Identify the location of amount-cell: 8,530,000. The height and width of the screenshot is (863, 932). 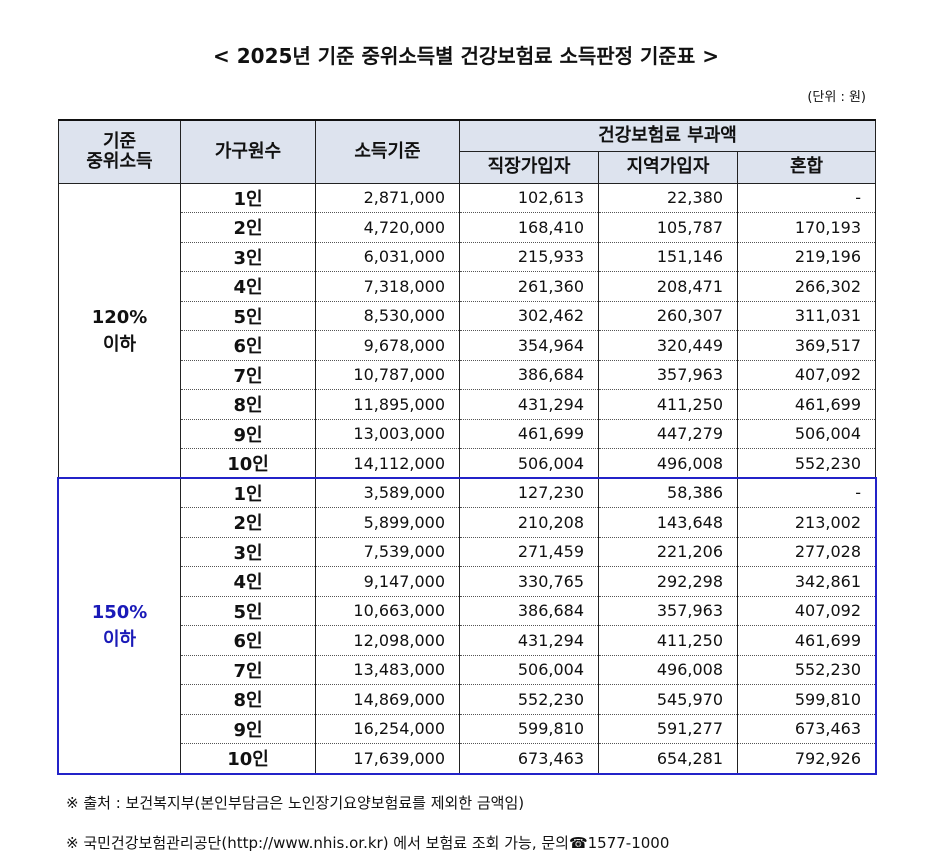
(387, 316).